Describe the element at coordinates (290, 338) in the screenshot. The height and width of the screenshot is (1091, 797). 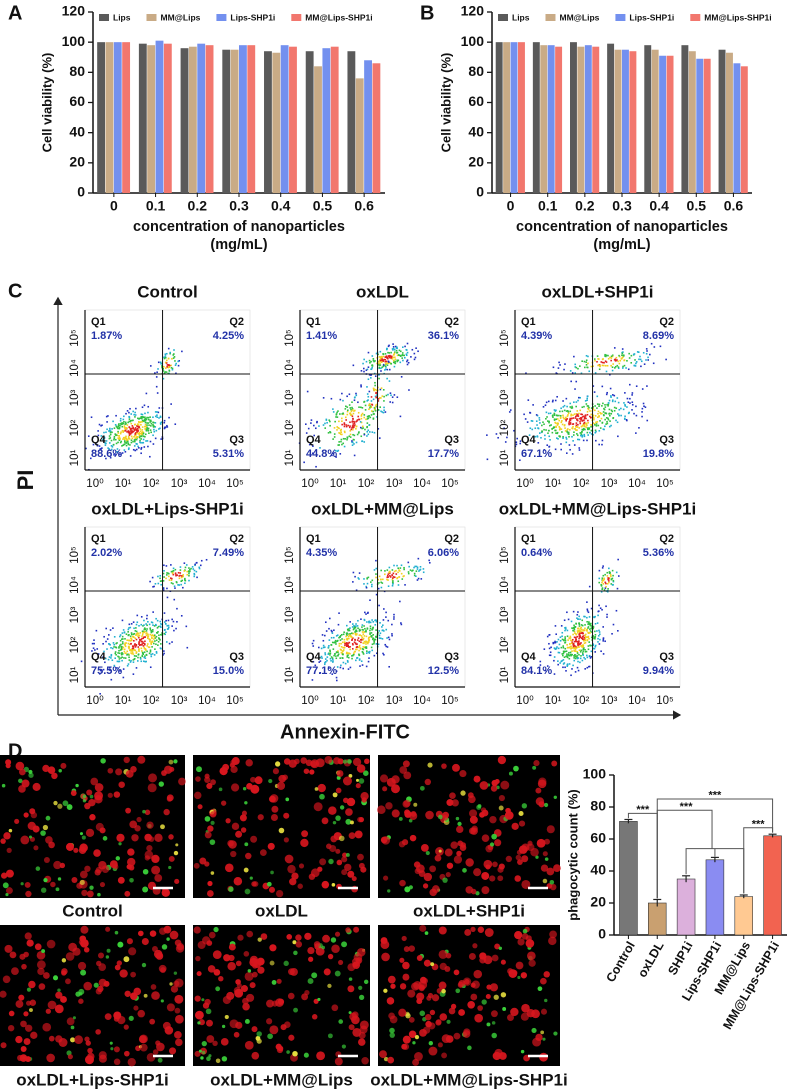
I see `flow-y-tick-label: 10⁵` at that location.